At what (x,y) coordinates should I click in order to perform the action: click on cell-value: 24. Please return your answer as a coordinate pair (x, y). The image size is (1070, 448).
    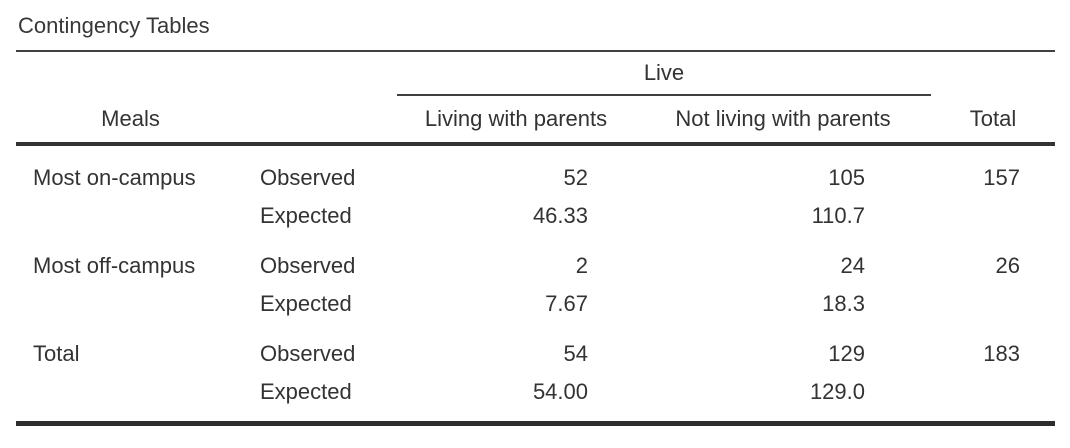
    Looking at the image, I should click on (852, 265).